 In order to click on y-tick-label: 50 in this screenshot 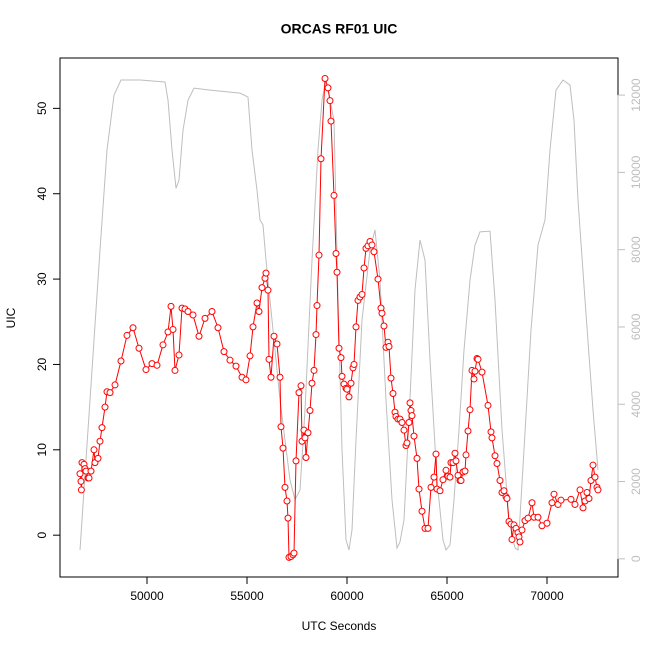, I will do `click(42, 108)`.